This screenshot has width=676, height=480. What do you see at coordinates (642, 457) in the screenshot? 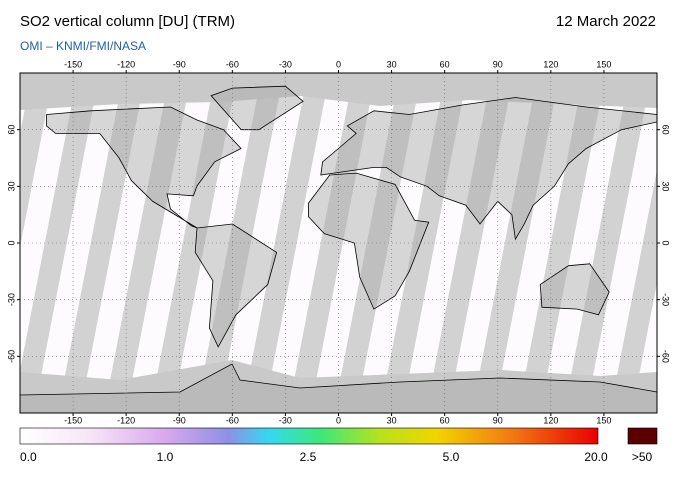
I see `colorbar-label: >50` at bounding box center [642, 457].